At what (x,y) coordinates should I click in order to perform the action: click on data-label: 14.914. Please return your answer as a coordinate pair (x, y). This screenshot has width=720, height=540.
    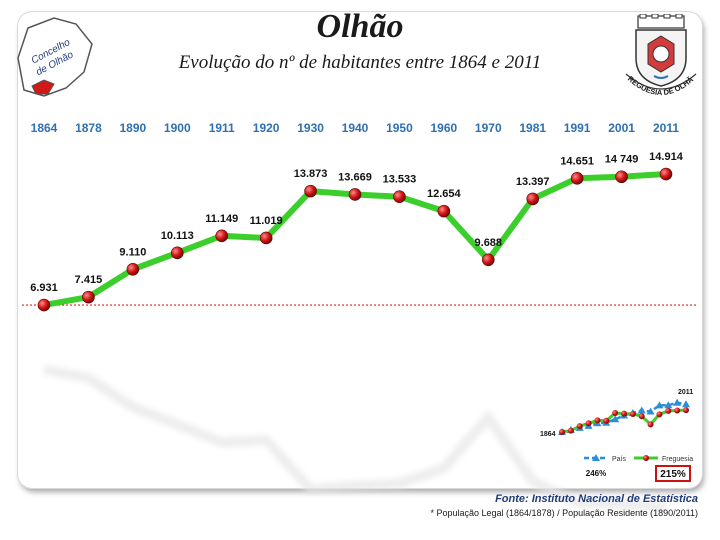
    Looking at the image, I should click on (666, 157).